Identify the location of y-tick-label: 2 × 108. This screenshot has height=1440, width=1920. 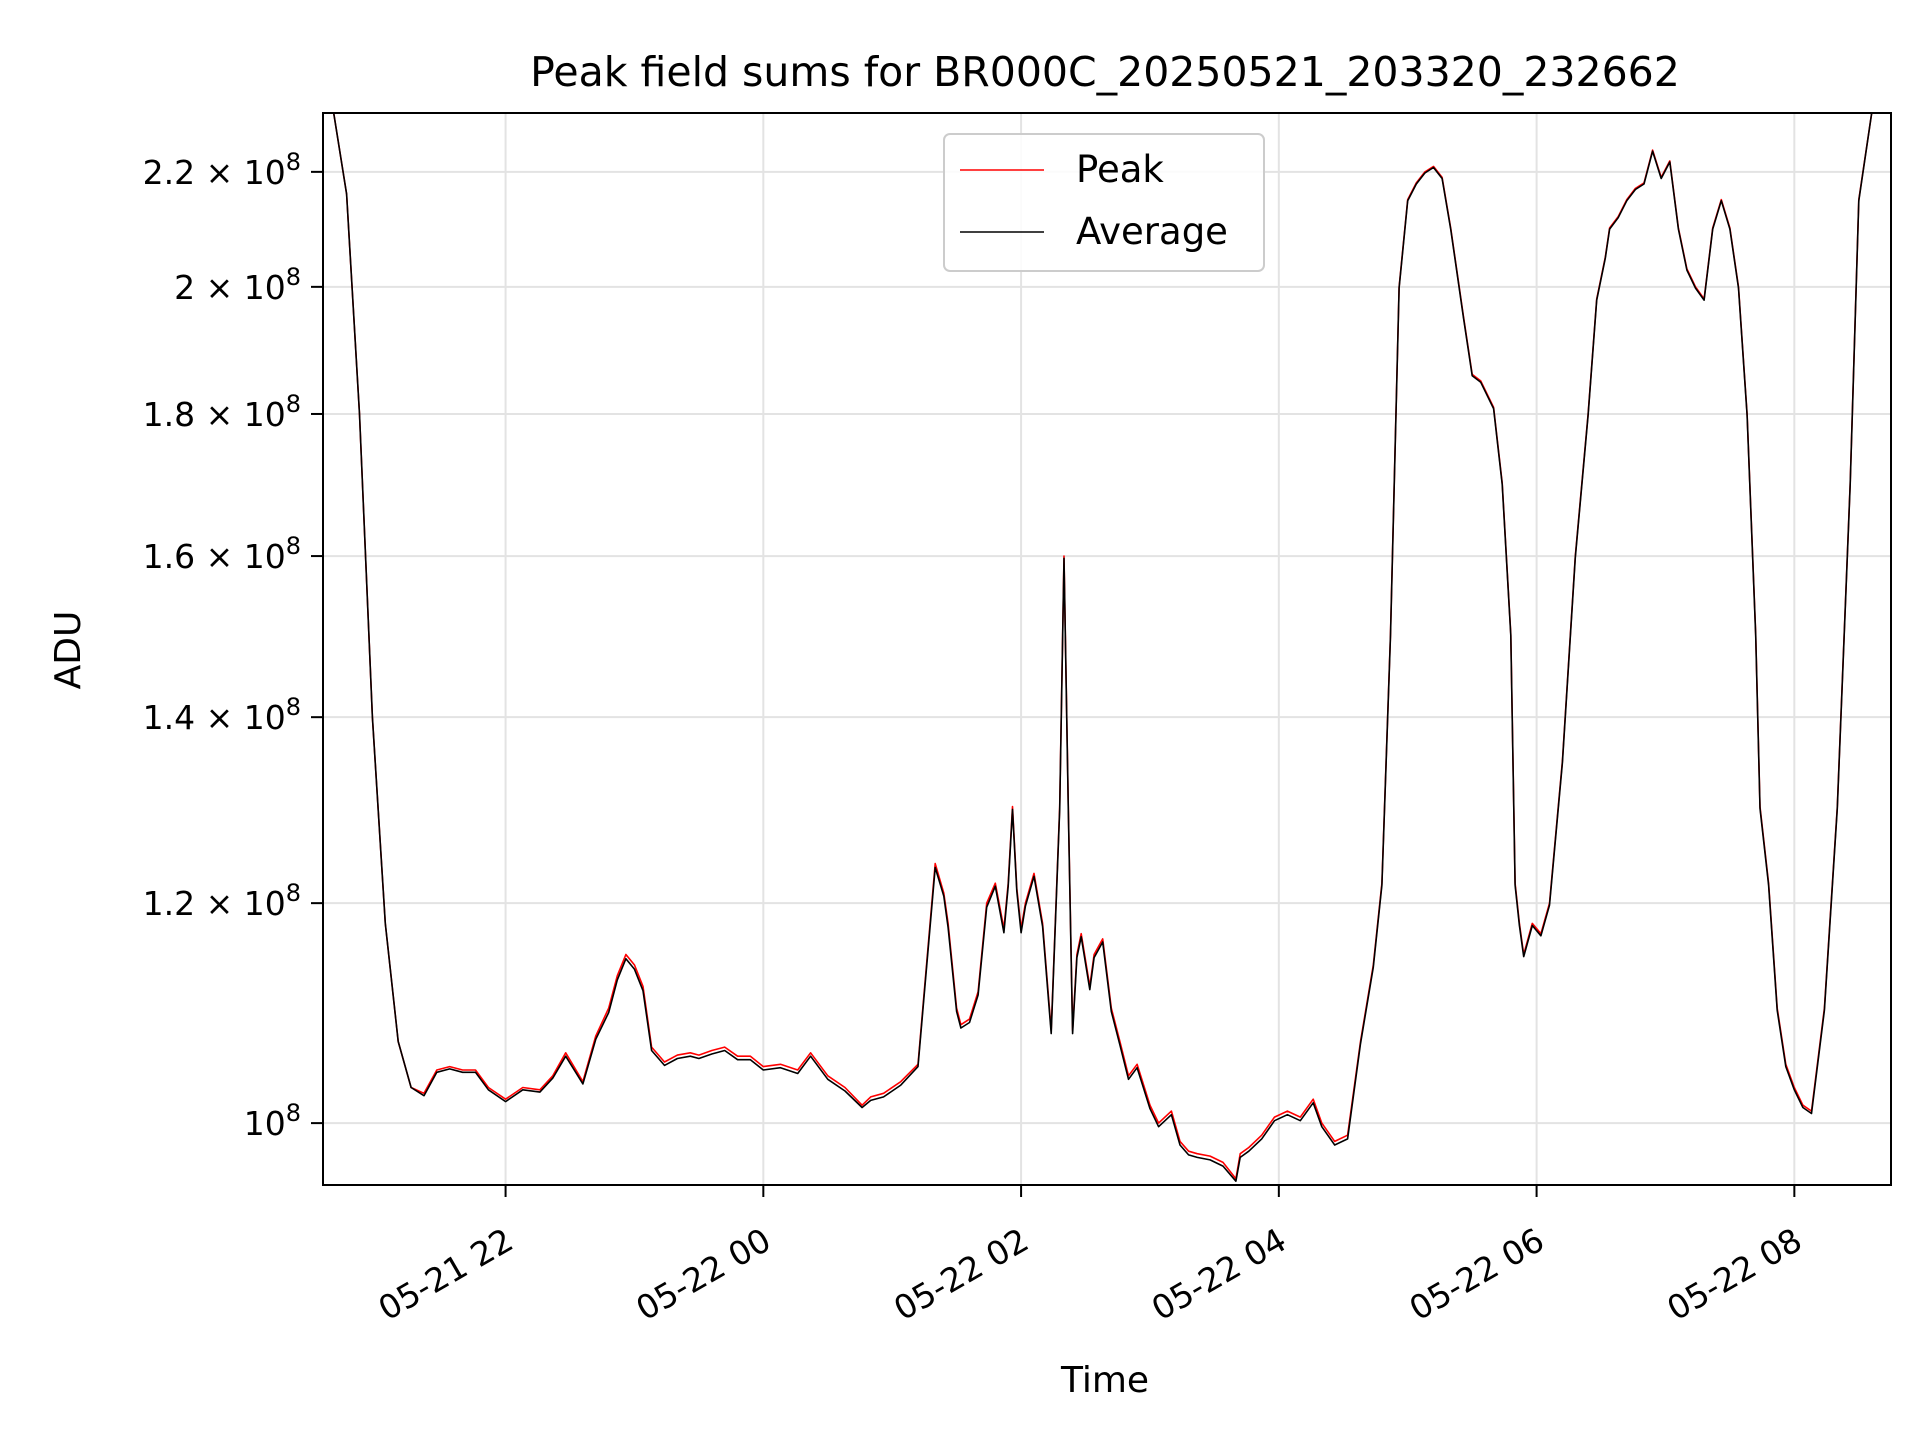
(237, 285).